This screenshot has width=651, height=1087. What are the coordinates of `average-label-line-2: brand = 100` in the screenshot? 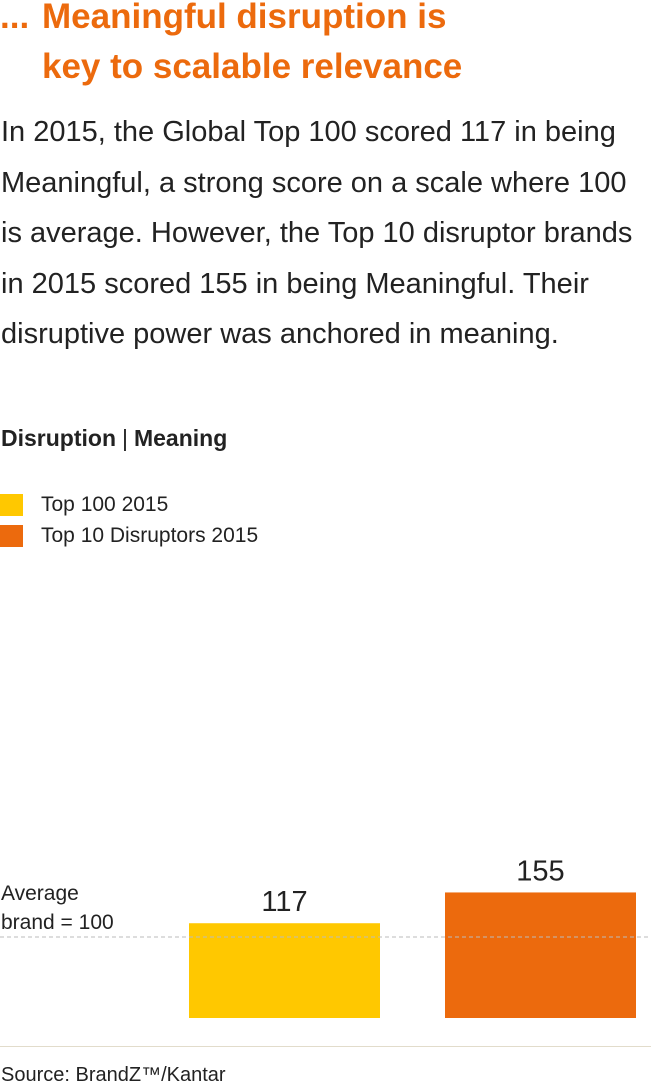 It's located at (57, 922).